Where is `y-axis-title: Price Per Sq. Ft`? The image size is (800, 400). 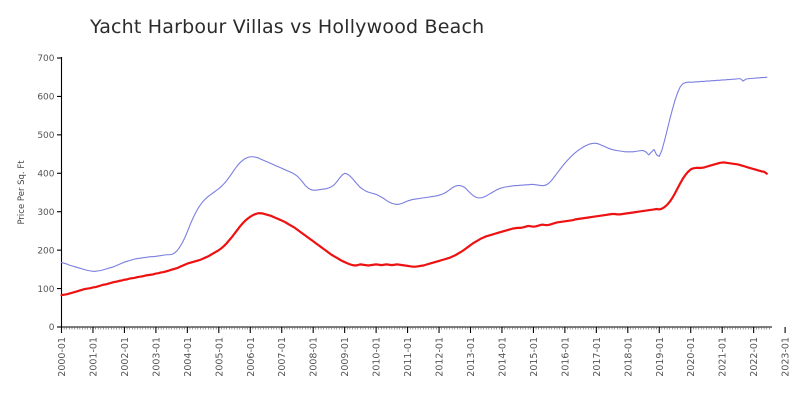 y-axis-title: Price Per Sq. Ft is located at coordinates (22, 192).